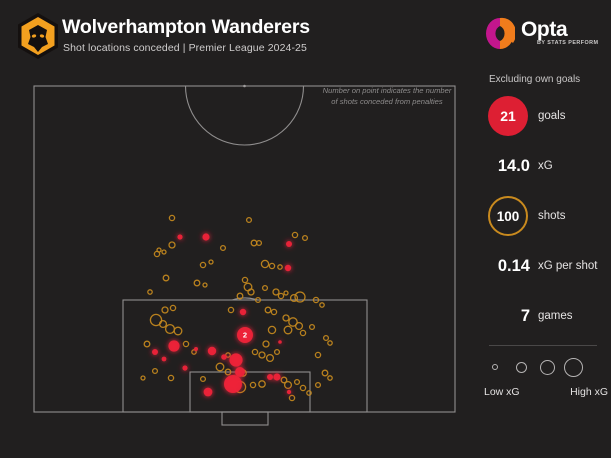 The width and height of the screenshot is (611, 458). I want to click on stat-row-xG-per-shot: 0.14 xG per shot, so click(543, 266).